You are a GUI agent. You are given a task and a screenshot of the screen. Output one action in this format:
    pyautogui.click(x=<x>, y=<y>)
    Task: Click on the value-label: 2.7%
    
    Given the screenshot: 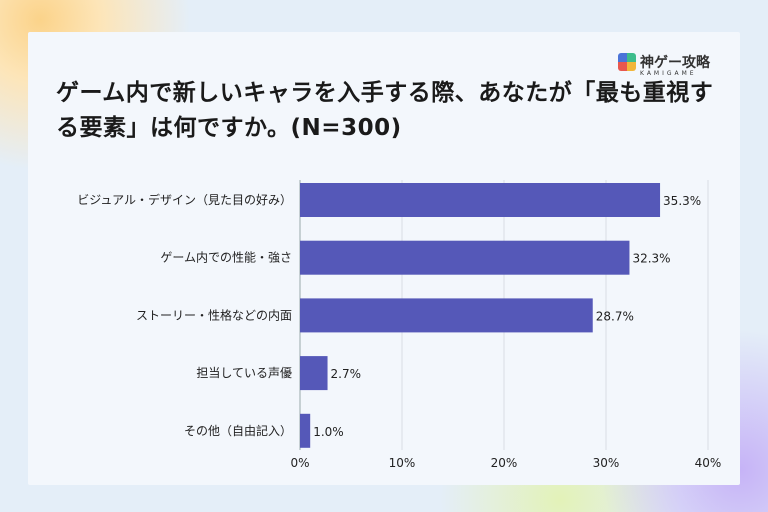 What is the action you would take?
    pyautogui.click(x=346, y=374)
    